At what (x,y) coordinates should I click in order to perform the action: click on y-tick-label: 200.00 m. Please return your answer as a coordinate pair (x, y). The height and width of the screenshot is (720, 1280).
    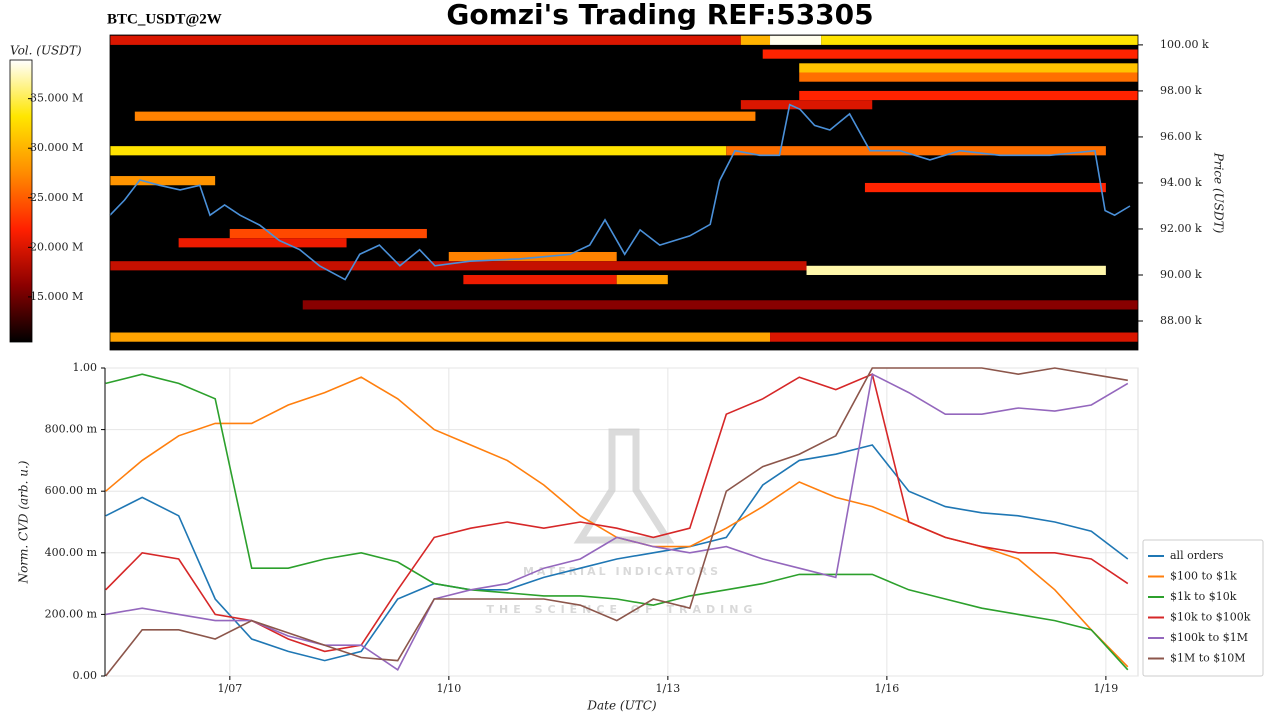
    Looking at the image, I should click on (71, 613).